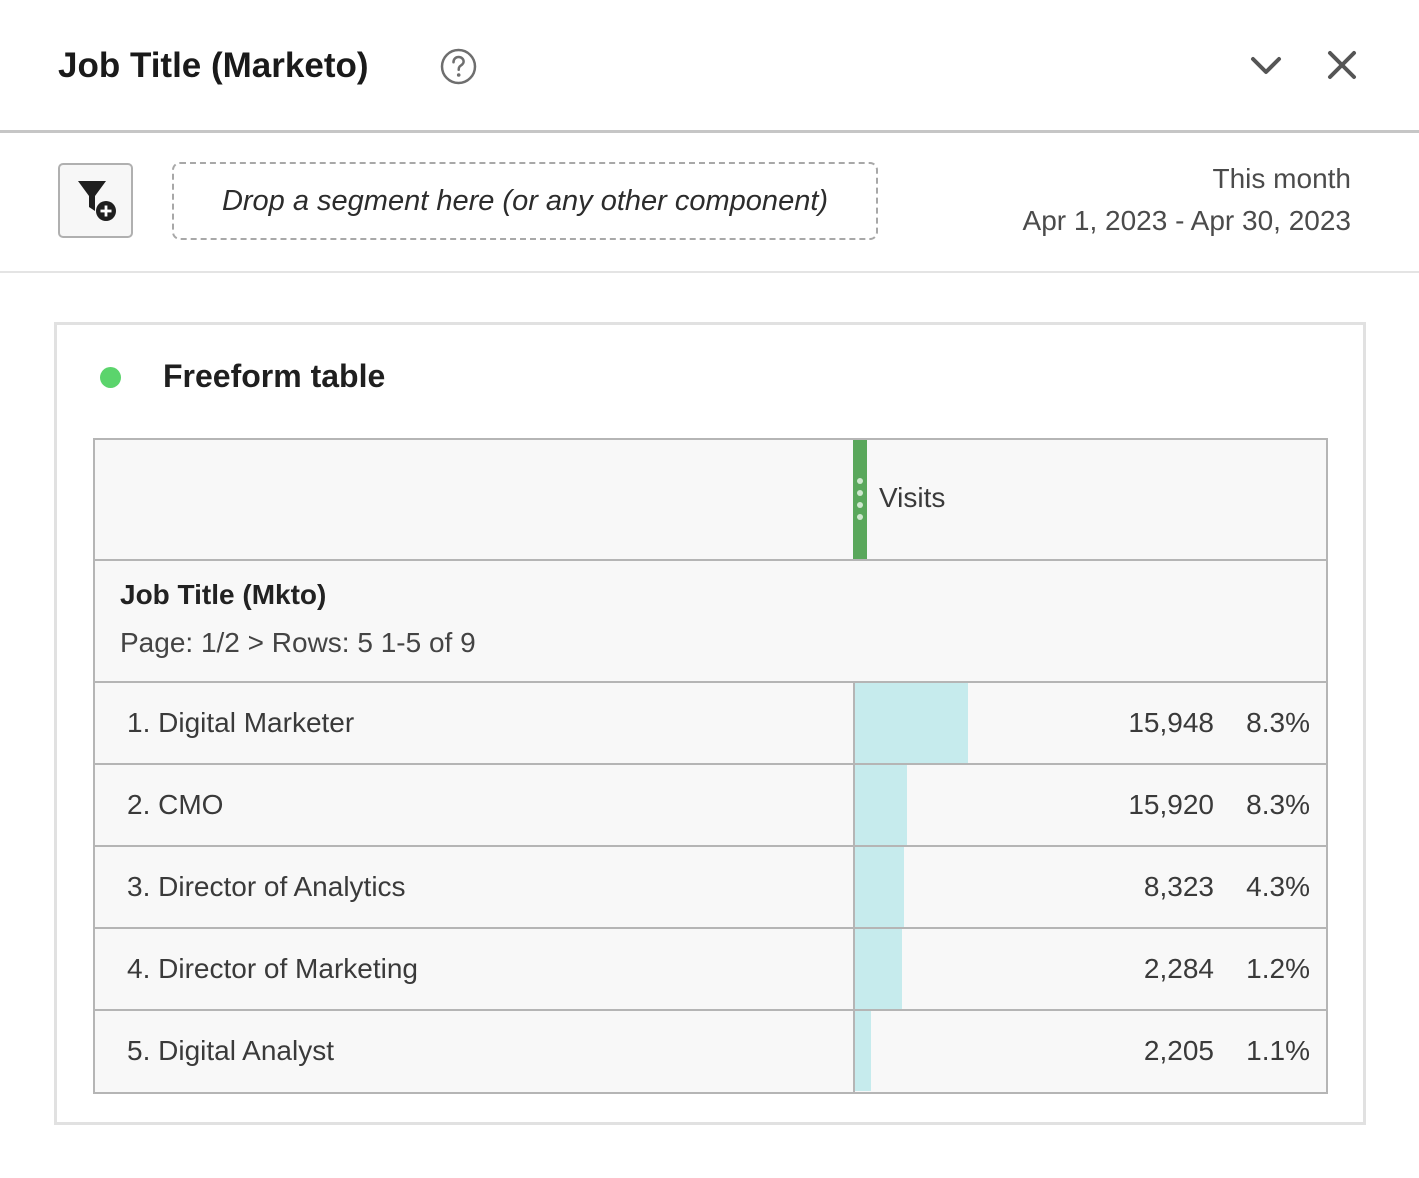 This screenshot has width=1419, height=1178. What do you see at coordinates (1171, 804) in the screenshot?
I see `row-value: 15,920` at bounding box center [1171, 804].